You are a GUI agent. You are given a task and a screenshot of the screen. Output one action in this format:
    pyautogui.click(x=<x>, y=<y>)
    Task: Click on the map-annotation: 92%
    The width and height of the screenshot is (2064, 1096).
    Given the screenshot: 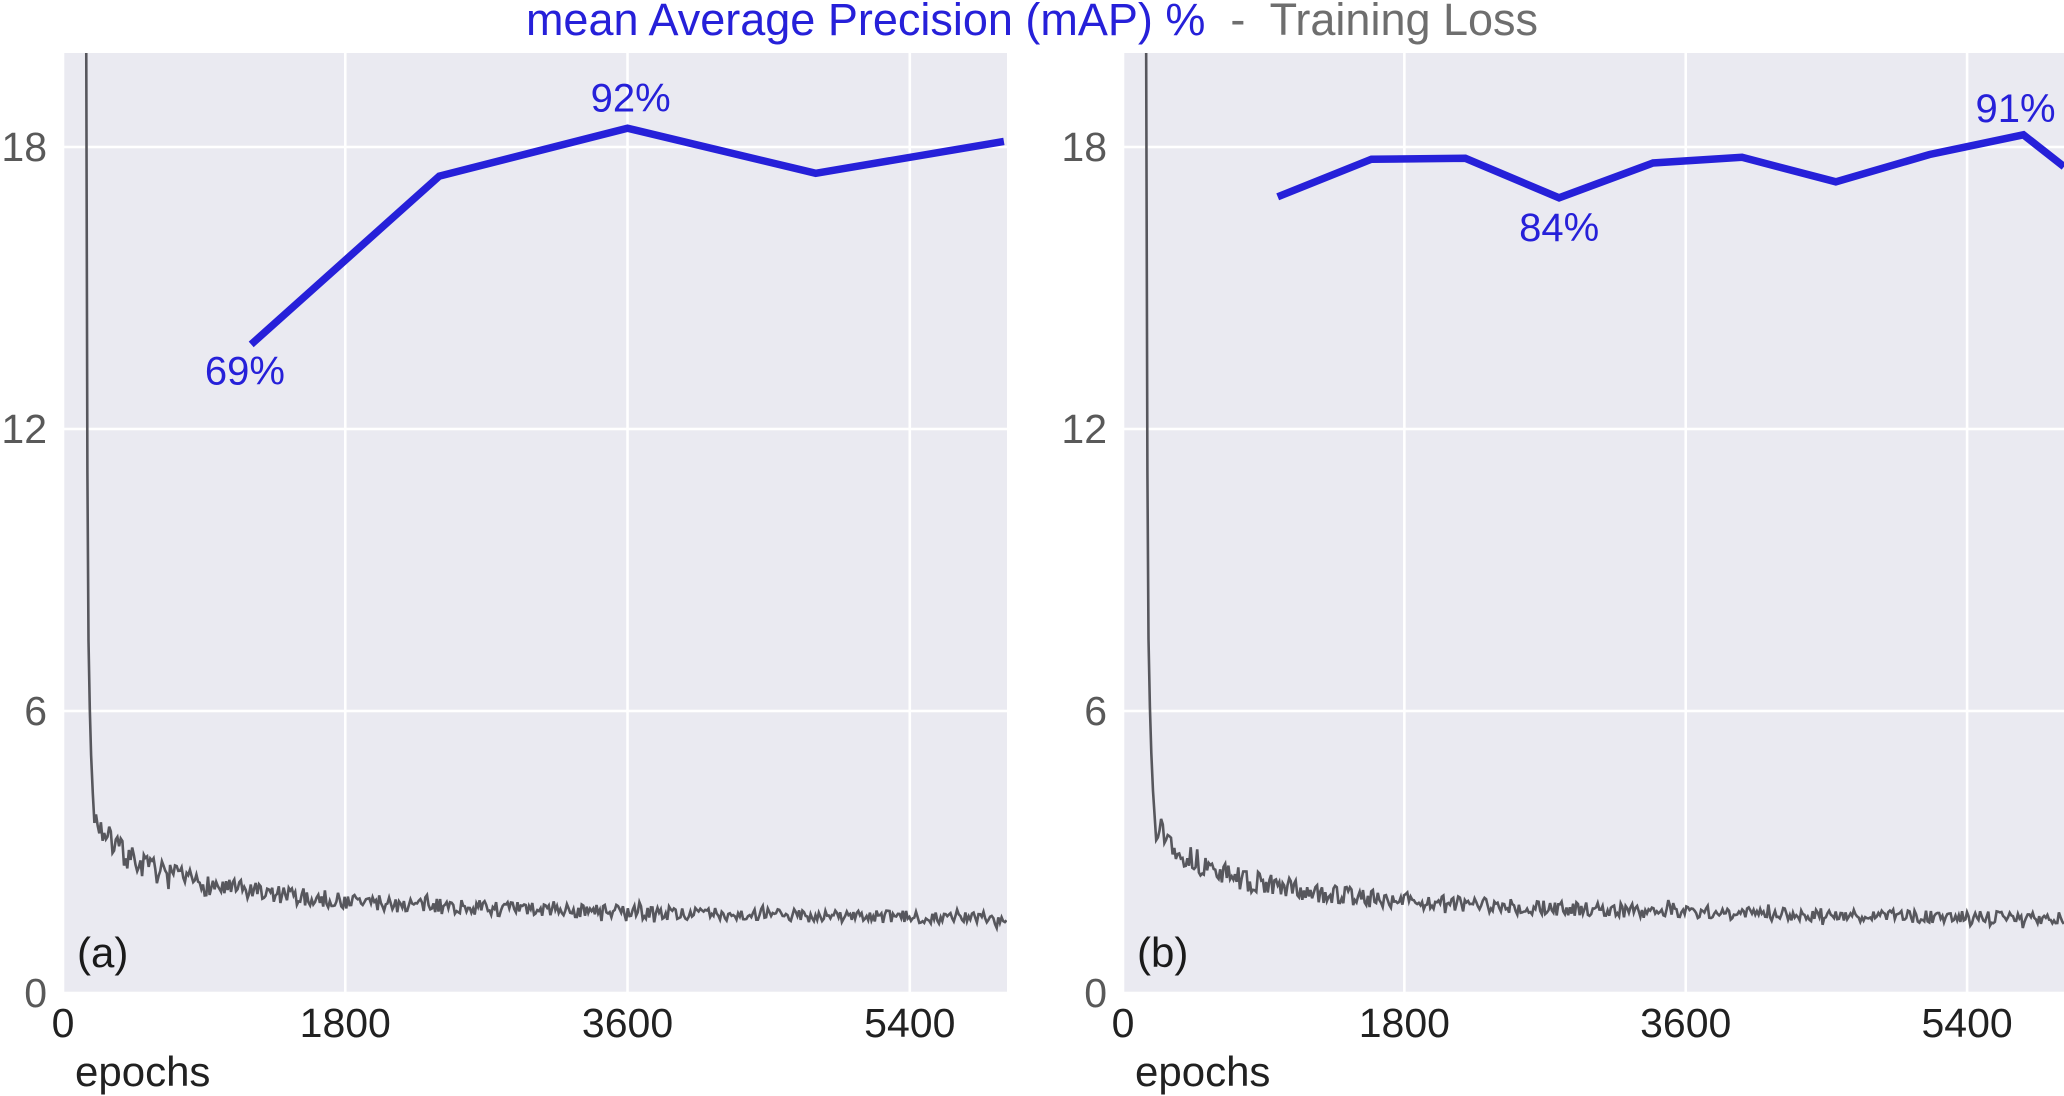 What is the action you would take?
    pyautogui.click(x=631, y=99)
    